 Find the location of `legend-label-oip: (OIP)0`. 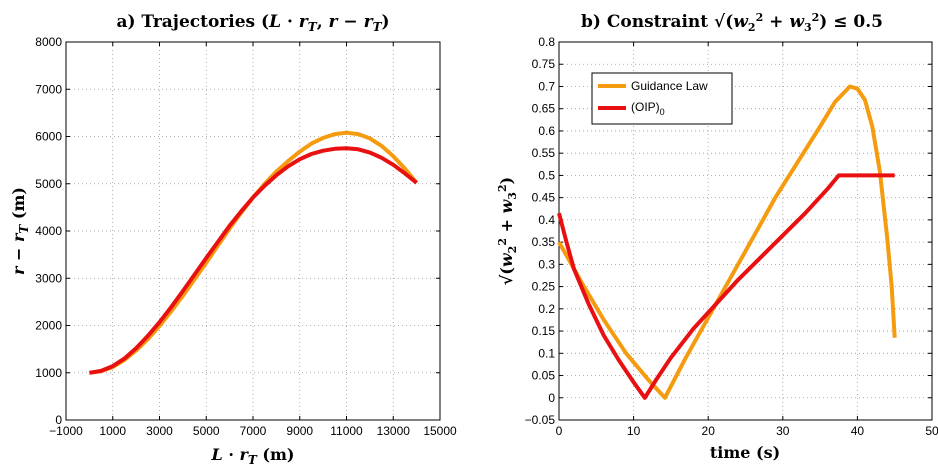

legend-label-oip: (OIP)0 is located at coordinates (648, 108).